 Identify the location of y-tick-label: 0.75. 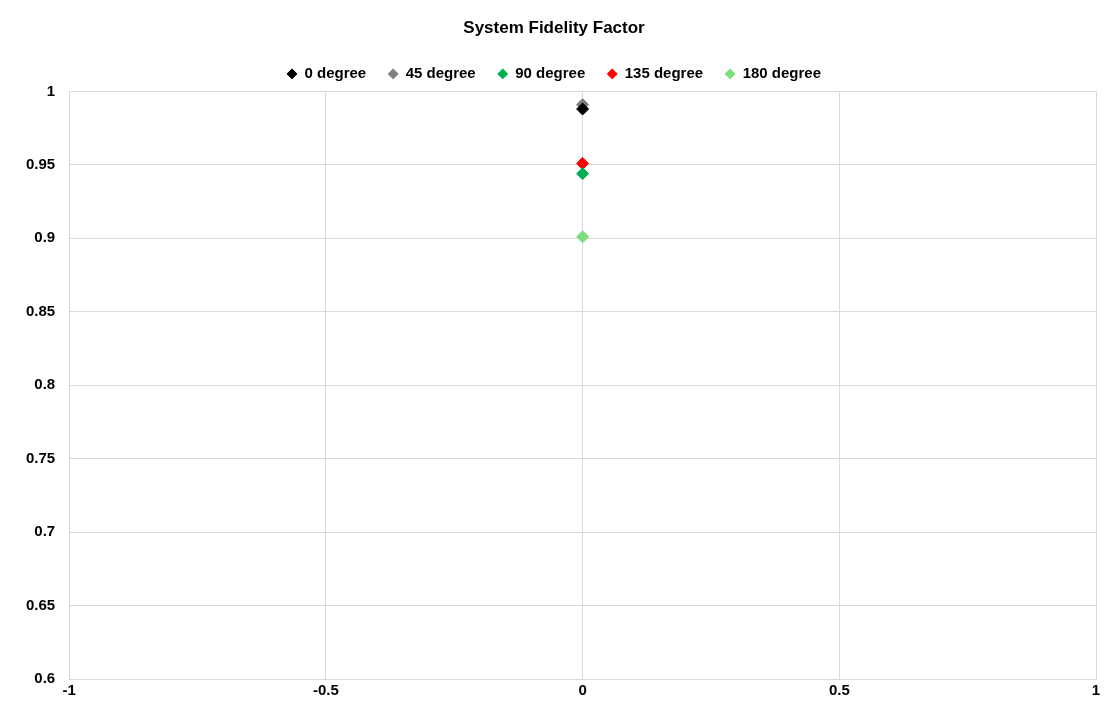
(40, 457).